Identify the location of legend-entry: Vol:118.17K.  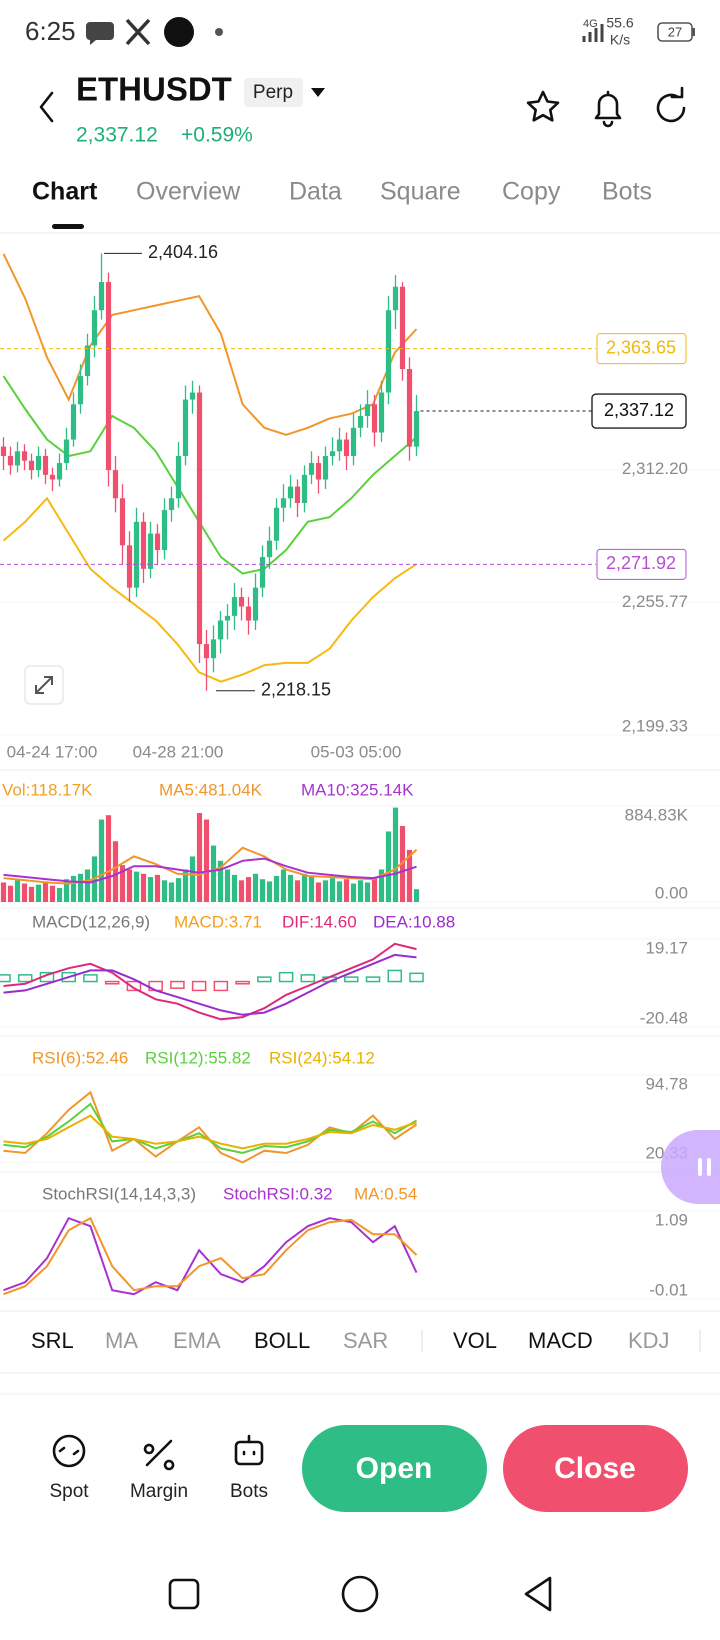
(47, 789).